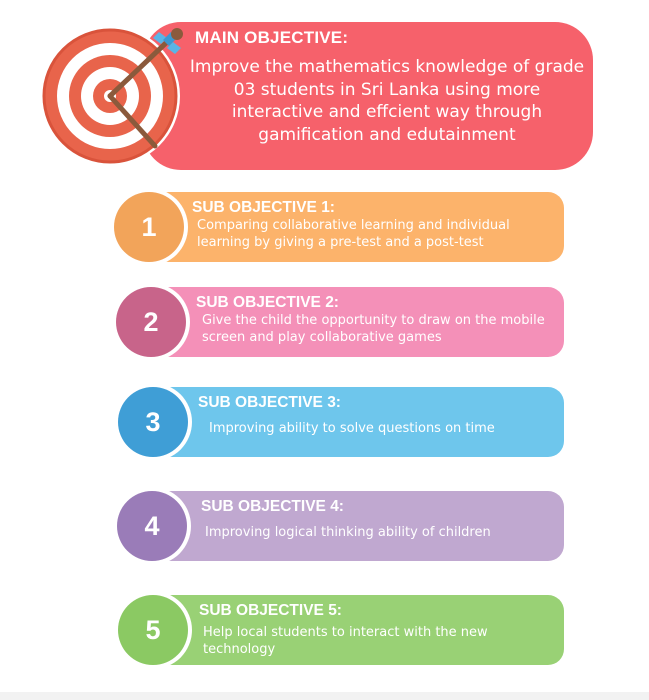 The width and height of the screenshot is (649, 700). I want to click on target-arrow-icon, so click(111, 96).